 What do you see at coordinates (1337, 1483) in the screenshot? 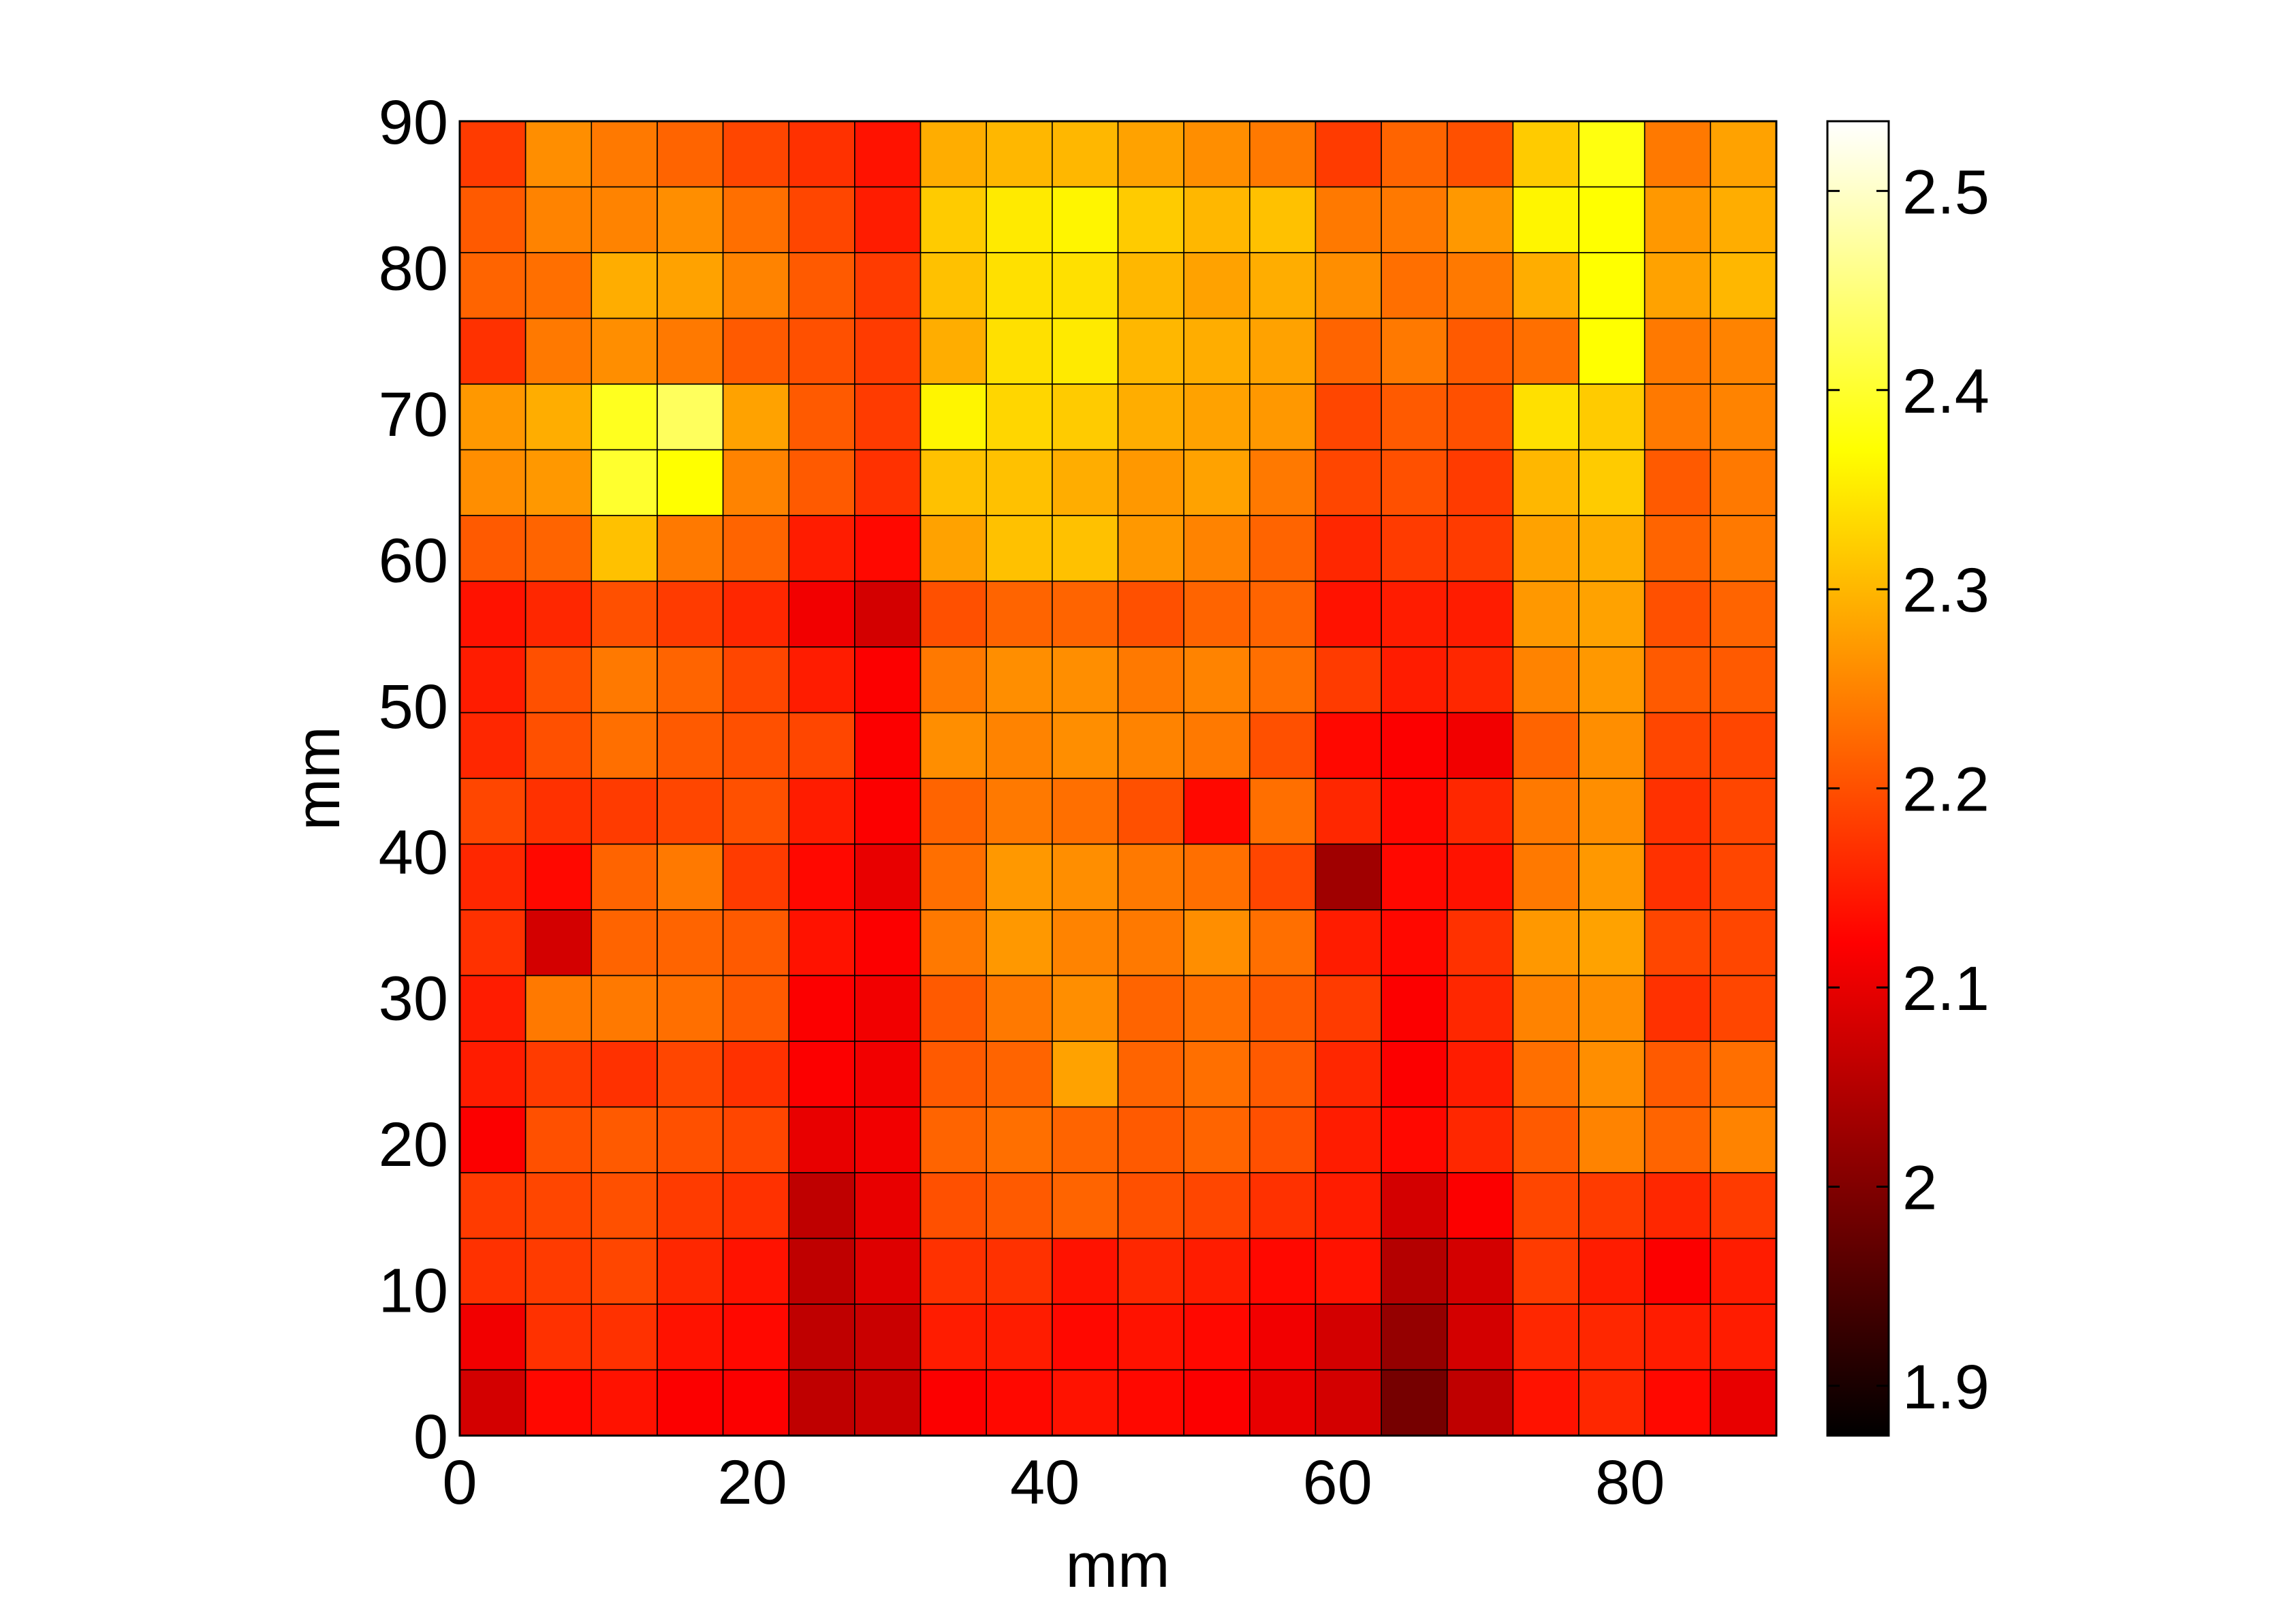
I see `x-tick-label: 60` at bounding box center [1337, 1483].